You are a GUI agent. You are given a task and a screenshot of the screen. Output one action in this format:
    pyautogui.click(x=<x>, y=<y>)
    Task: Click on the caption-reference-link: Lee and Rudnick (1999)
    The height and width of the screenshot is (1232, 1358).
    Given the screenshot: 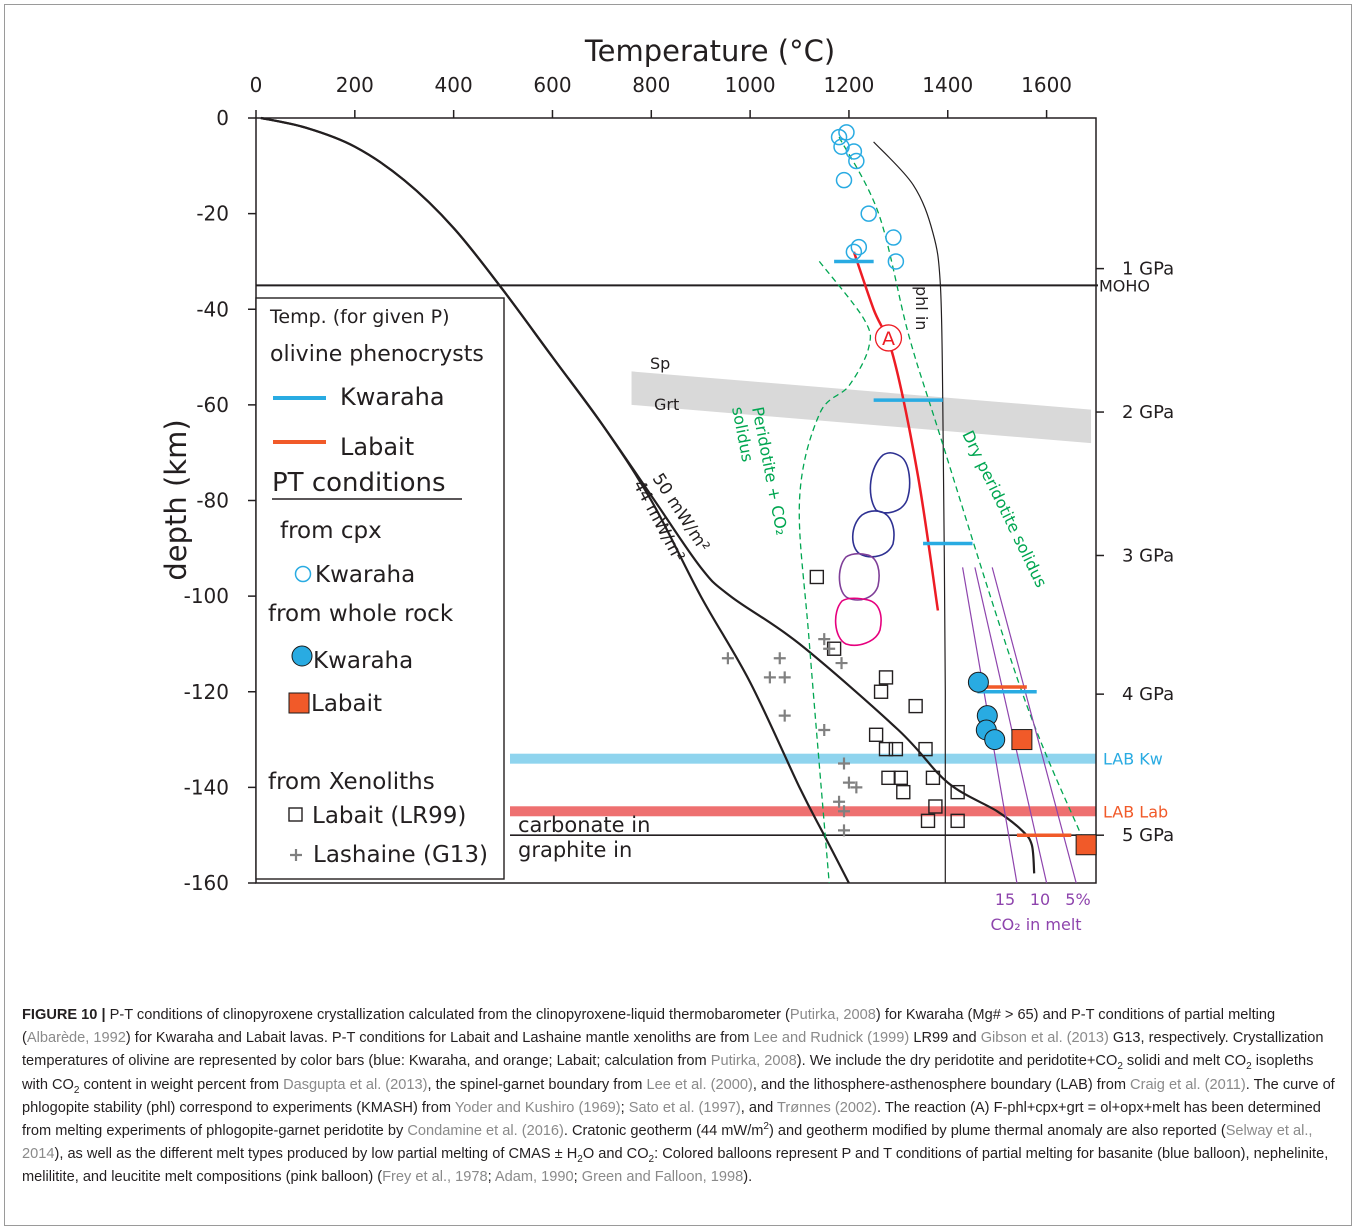 What is the action you would take?
    pyautogui.click(x=831, y=1038)
    